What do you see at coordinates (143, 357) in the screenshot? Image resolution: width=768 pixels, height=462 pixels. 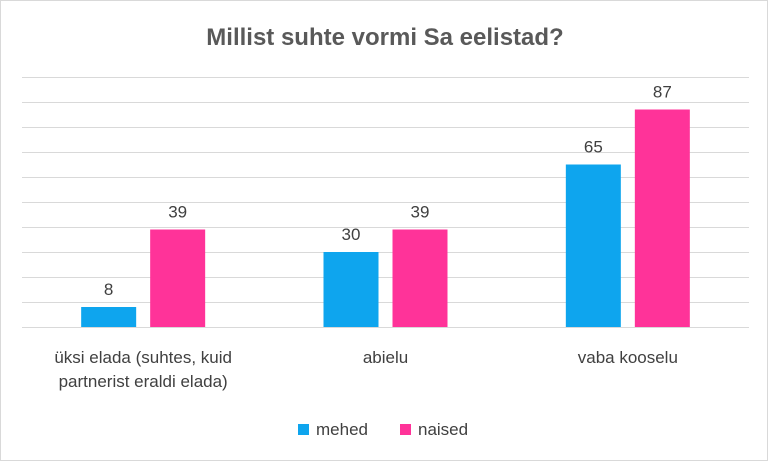 I see `category-label: üksi elada (suhtes, kuid` at bounding box center [143, 357].